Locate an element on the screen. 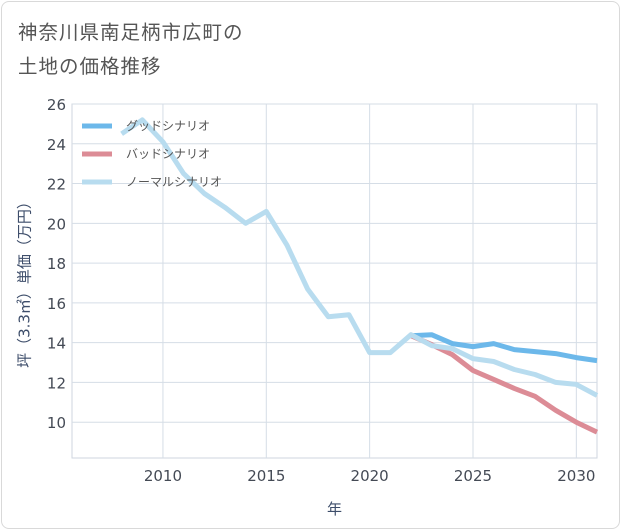 Image resolution: width=621 pixels, height=530 pixels. x-tick-label: 2015 is located at coordinates (266, 476).